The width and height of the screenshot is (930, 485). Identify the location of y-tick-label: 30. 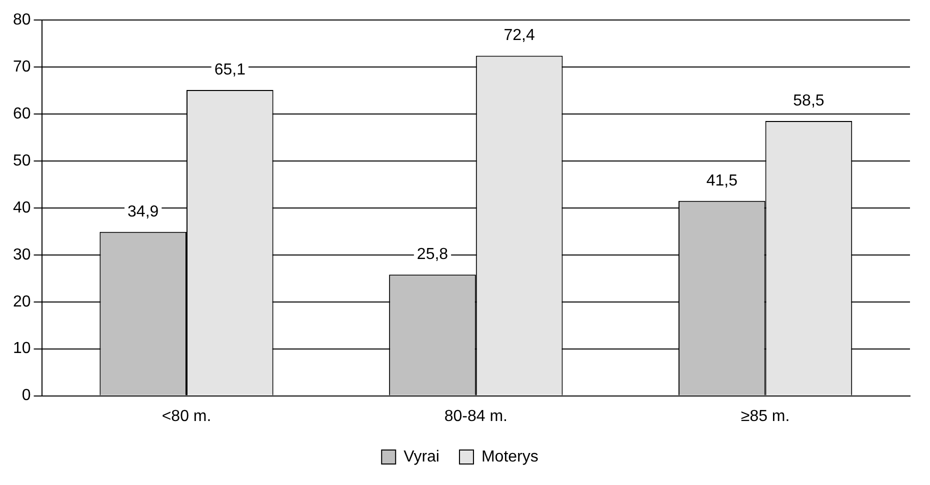
(22, 255).